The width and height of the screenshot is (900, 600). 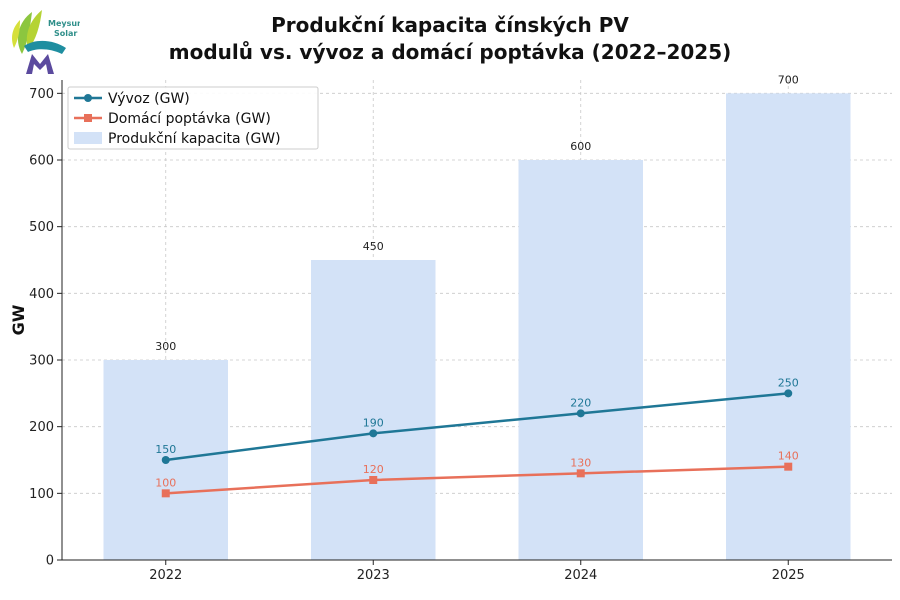 What do you see at coordinates (45, 47) in the screenshot?
I see `panel-icon` at bounding box center [45, 47].